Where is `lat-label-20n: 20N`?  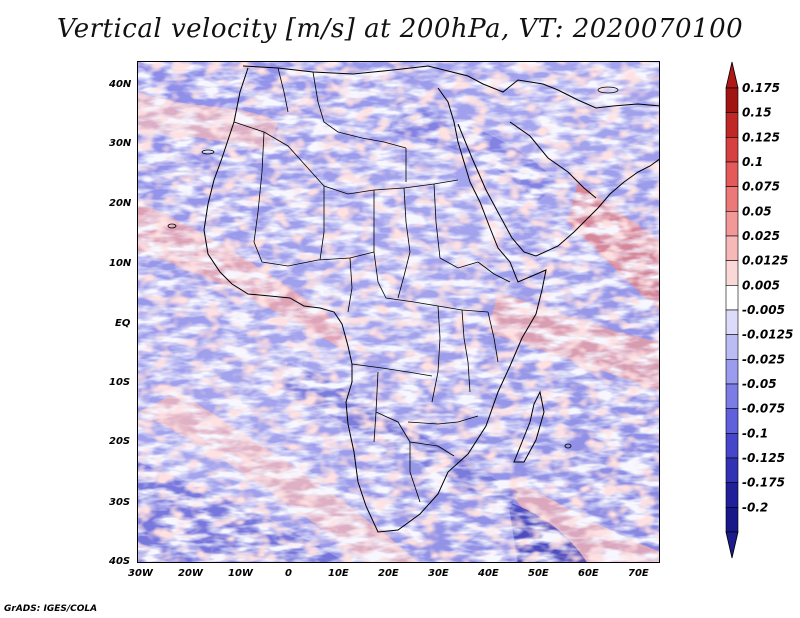
lat-label-20n: 20N is located at coordinates (120, 203).